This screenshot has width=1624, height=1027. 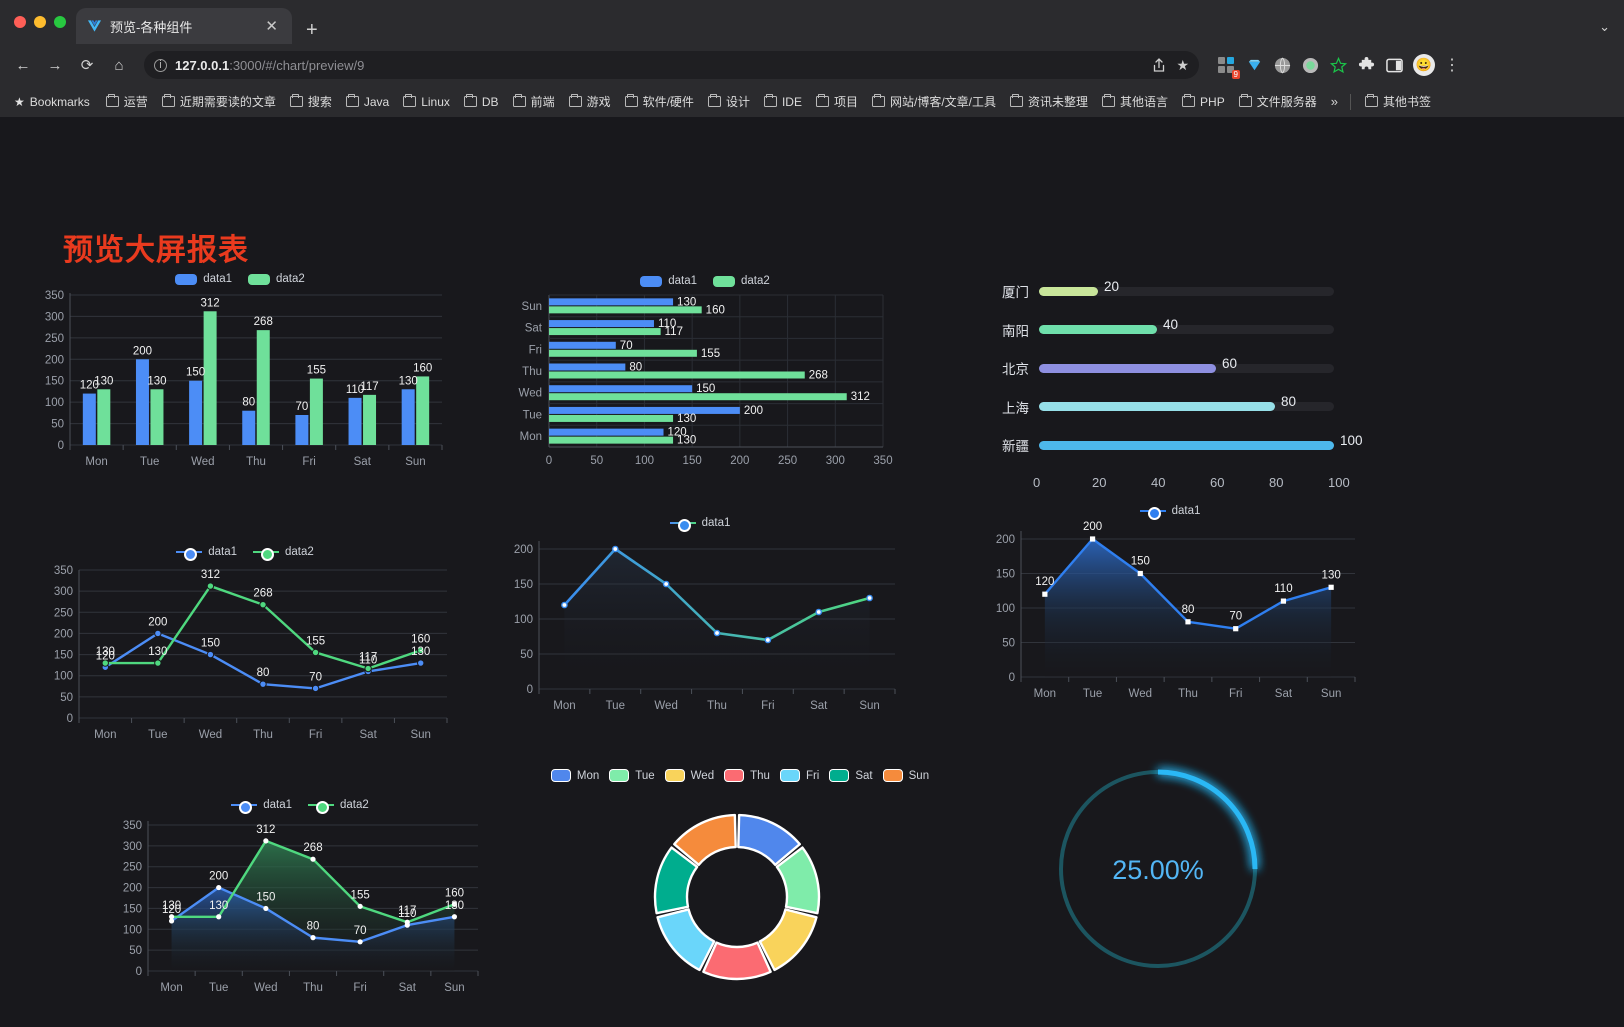 I want to click on bookmark-folder: Java, so click(x=367, y=102).